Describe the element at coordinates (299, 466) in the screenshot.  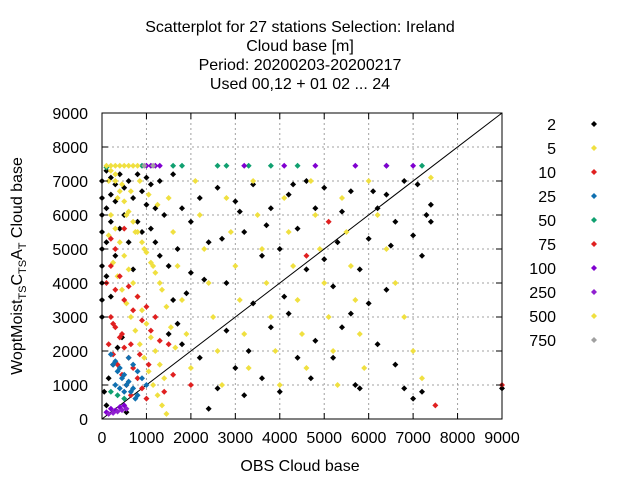
I see `x-axis-label: OBS Cloud base` at that location.